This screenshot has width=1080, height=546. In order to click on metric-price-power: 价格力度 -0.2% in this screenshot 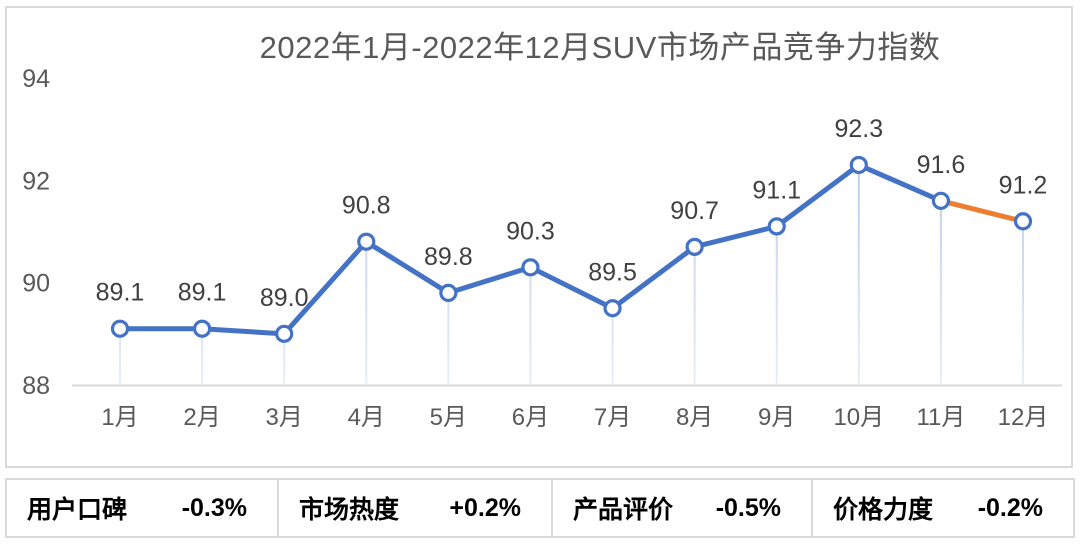, I will do `click(943, 508)`.